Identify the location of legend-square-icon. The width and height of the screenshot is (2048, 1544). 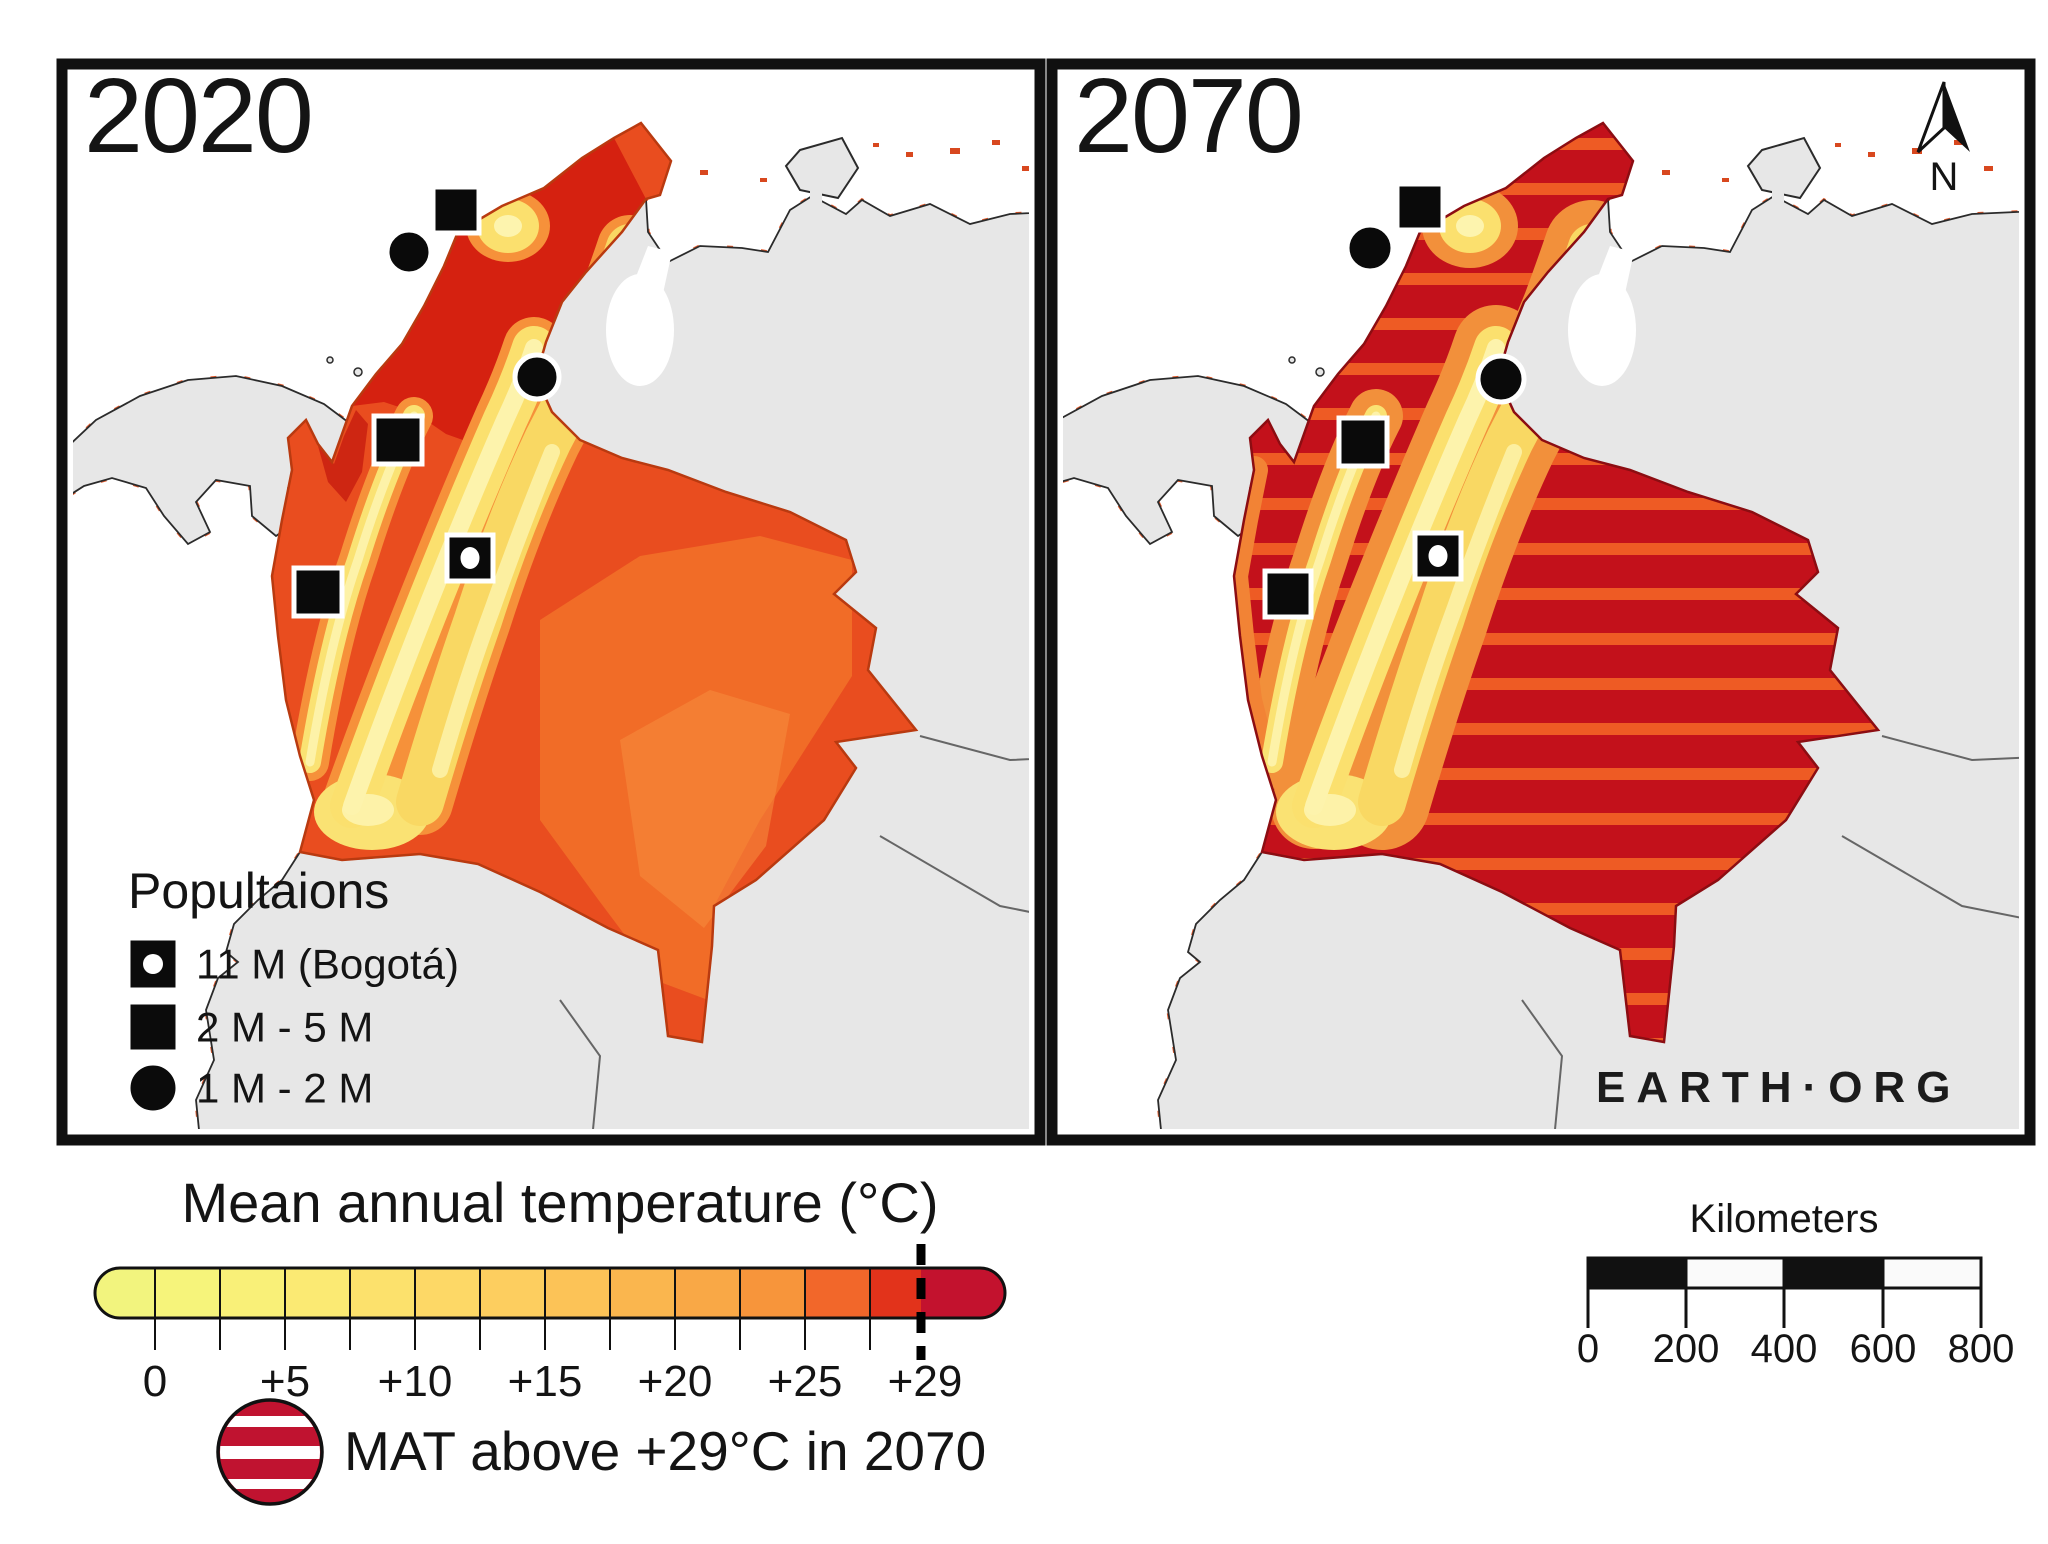
(153, 1027).